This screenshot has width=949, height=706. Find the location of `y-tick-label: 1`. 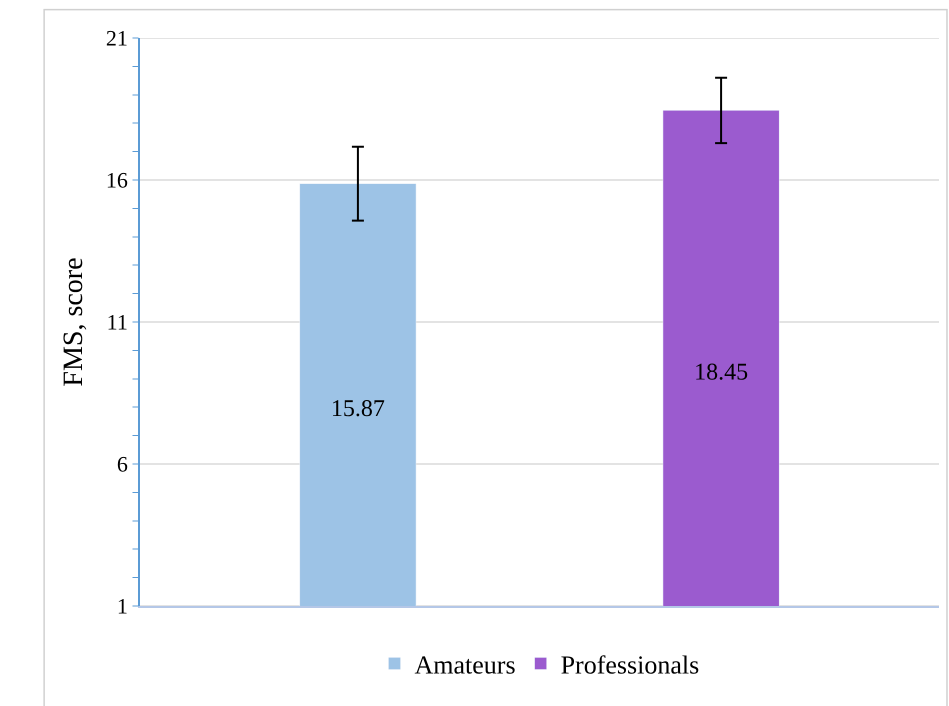

y-tick-label: 1 is located at coordinates (122, 606).